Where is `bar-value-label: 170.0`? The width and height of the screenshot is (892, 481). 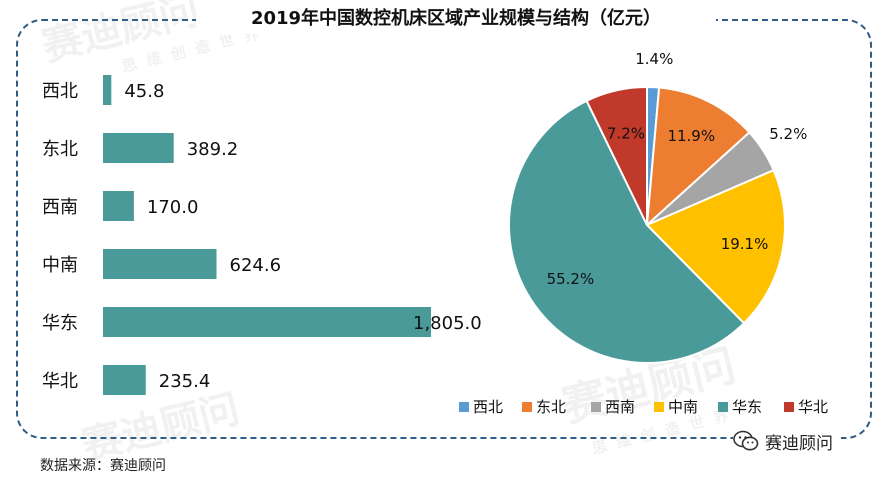 bar-value-label: 170.0 is located at coordinates (173, 207).